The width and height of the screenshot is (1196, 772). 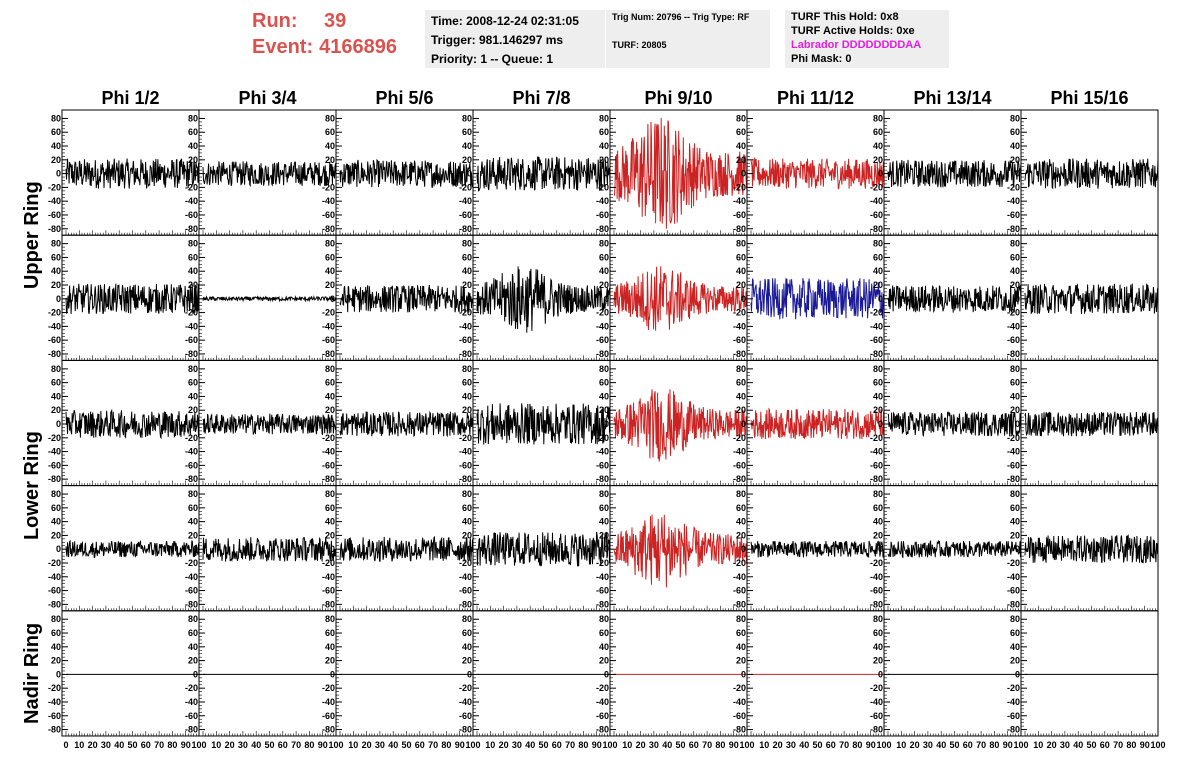 I want to click on run-value: 39, so click(x=335, y=21).